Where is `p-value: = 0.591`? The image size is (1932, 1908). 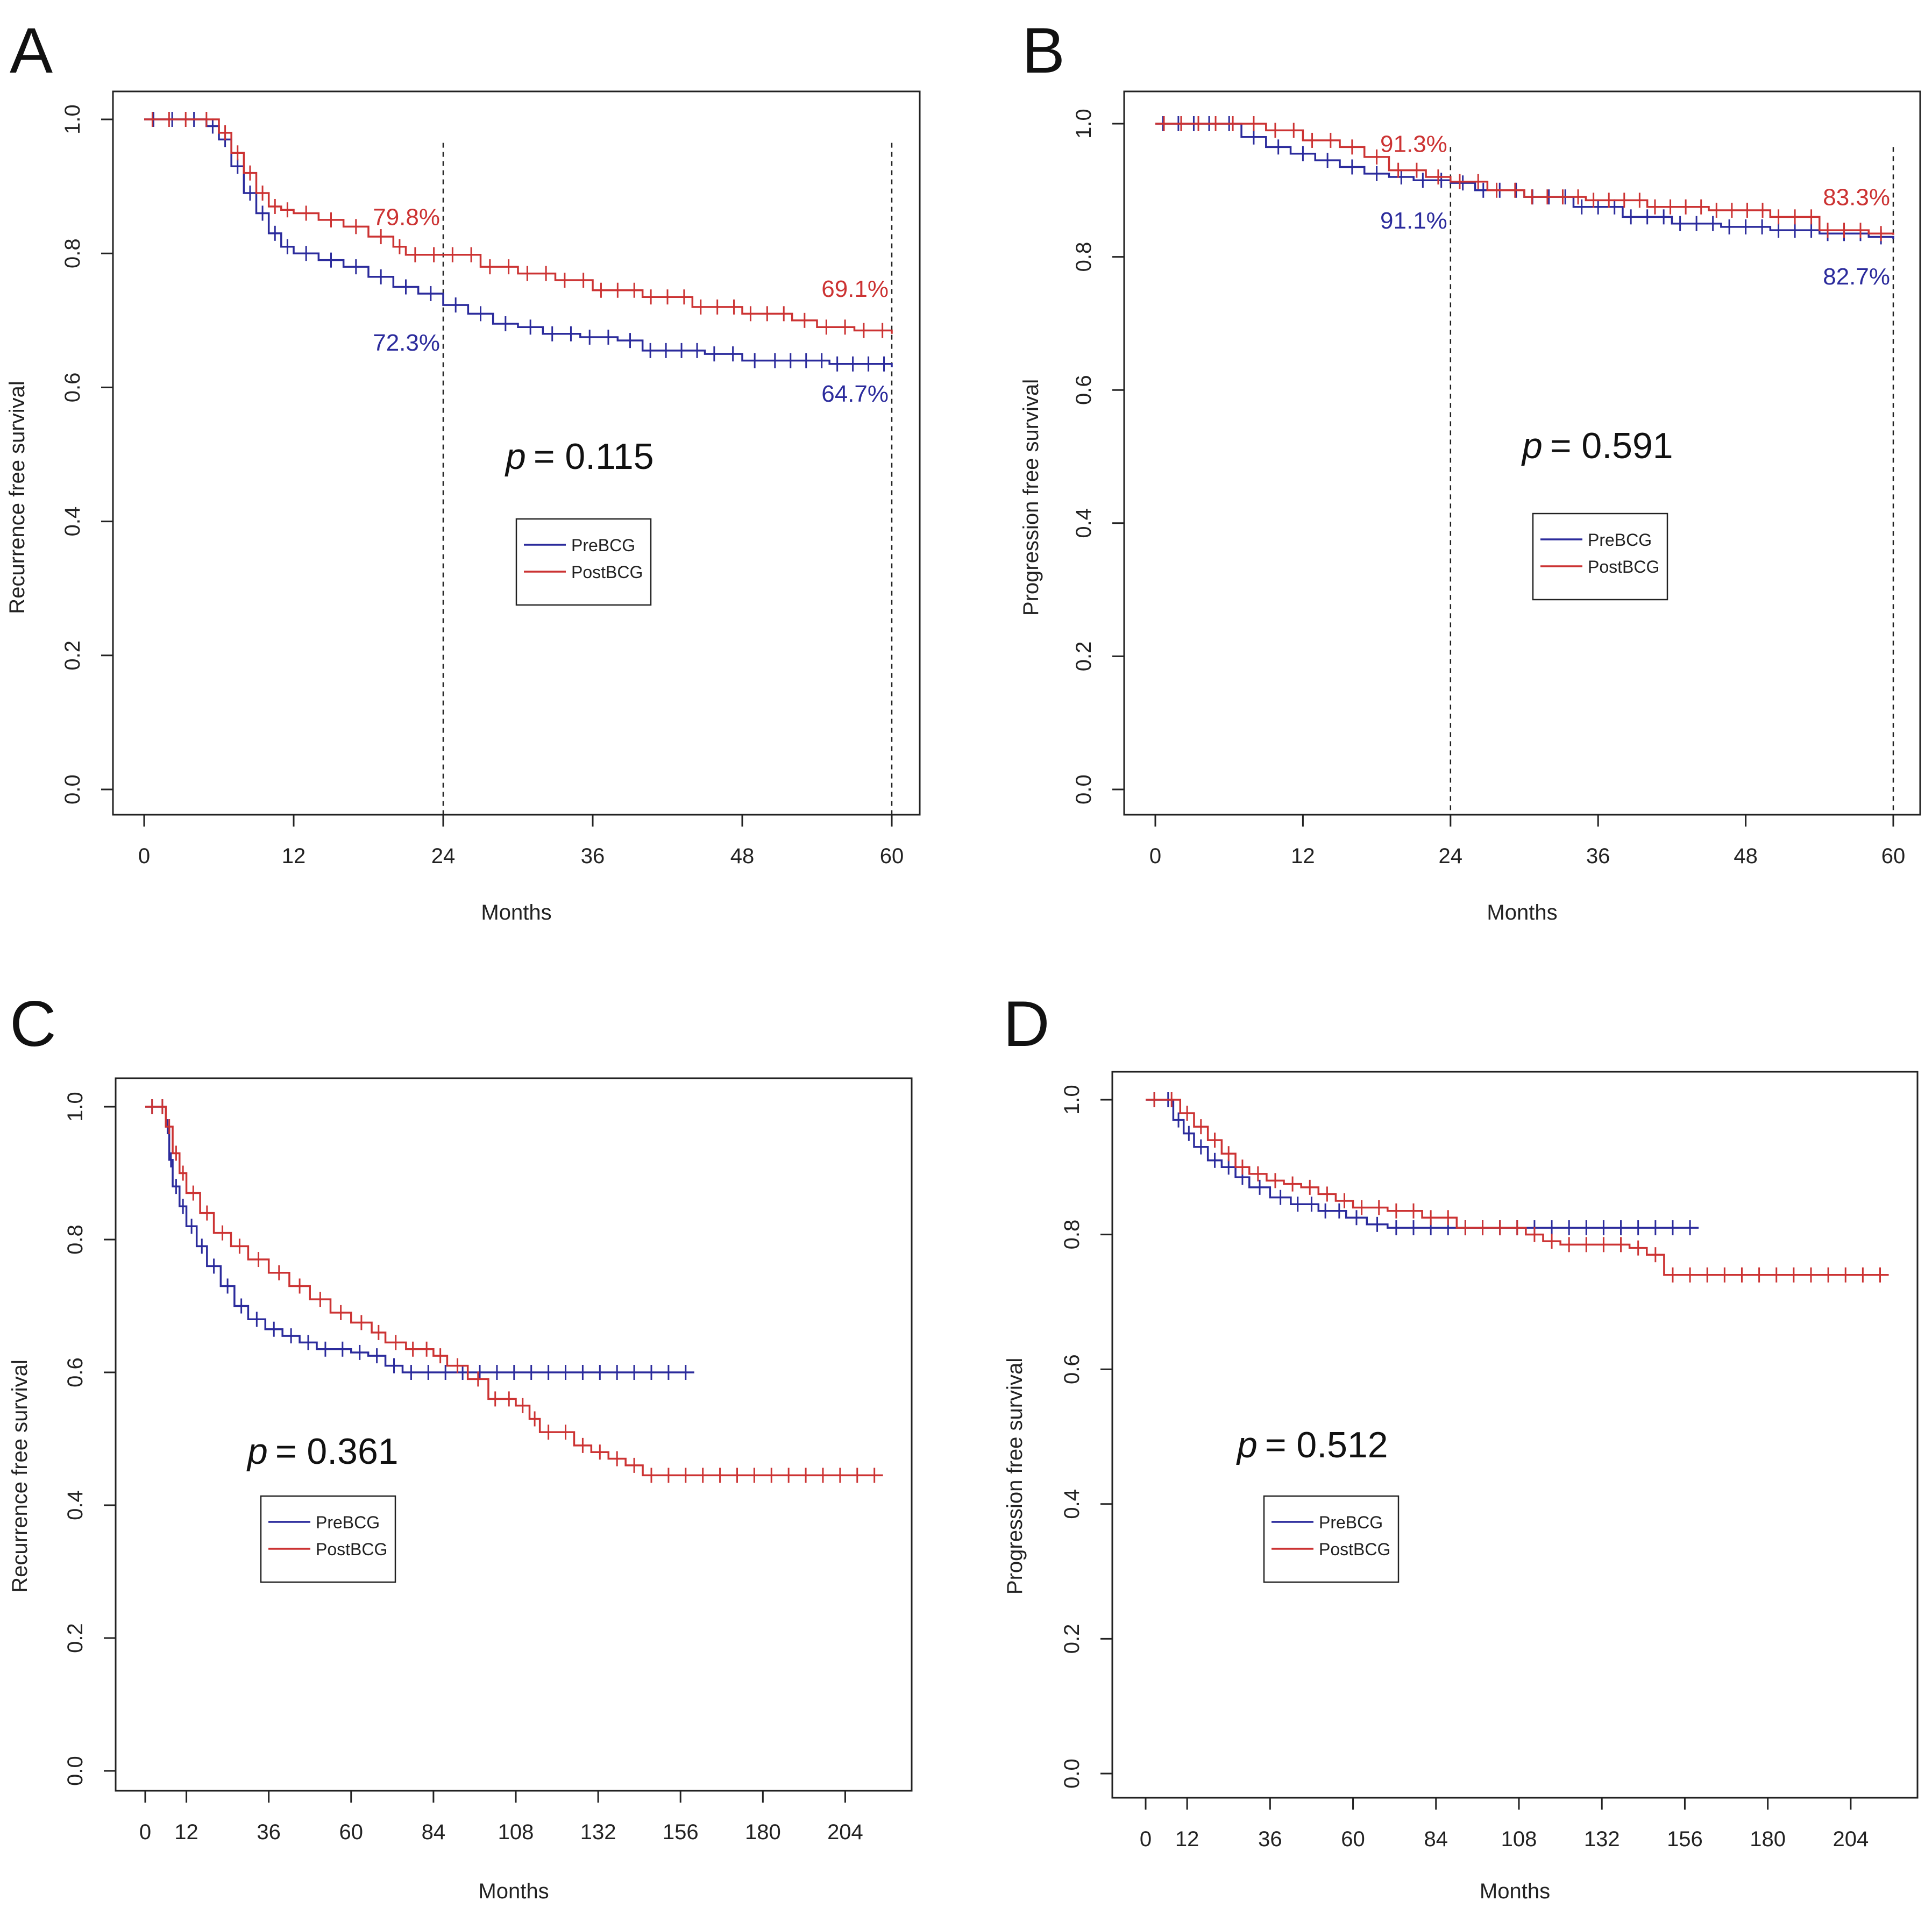 p-value: = 0.591 is located at coordinates (1611, 446).